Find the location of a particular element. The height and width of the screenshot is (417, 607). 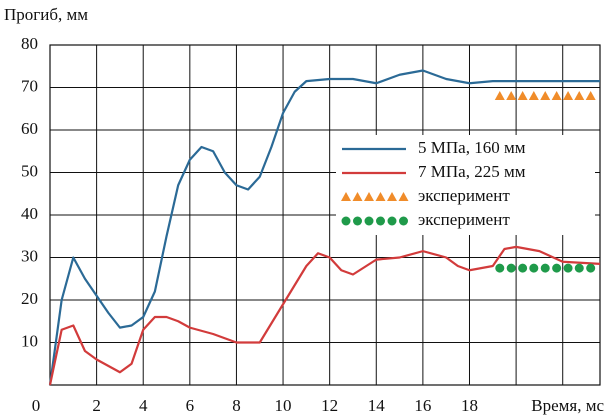

y-tick-label: 30 is located at coordinates (29, 255).